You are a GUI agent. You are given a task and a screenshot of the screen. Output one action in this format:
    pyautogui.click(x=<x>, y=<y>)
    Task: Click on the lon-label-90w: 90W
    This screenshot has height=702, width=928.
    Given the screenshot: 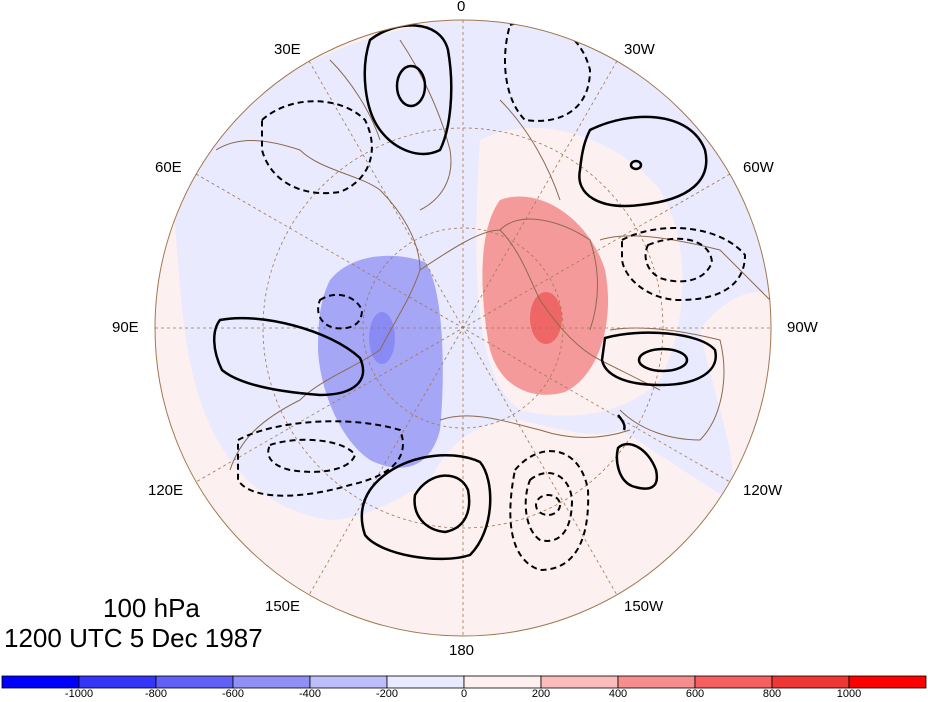 What is the action you would take?
    pyautogui.click(x=802, y=327)
    